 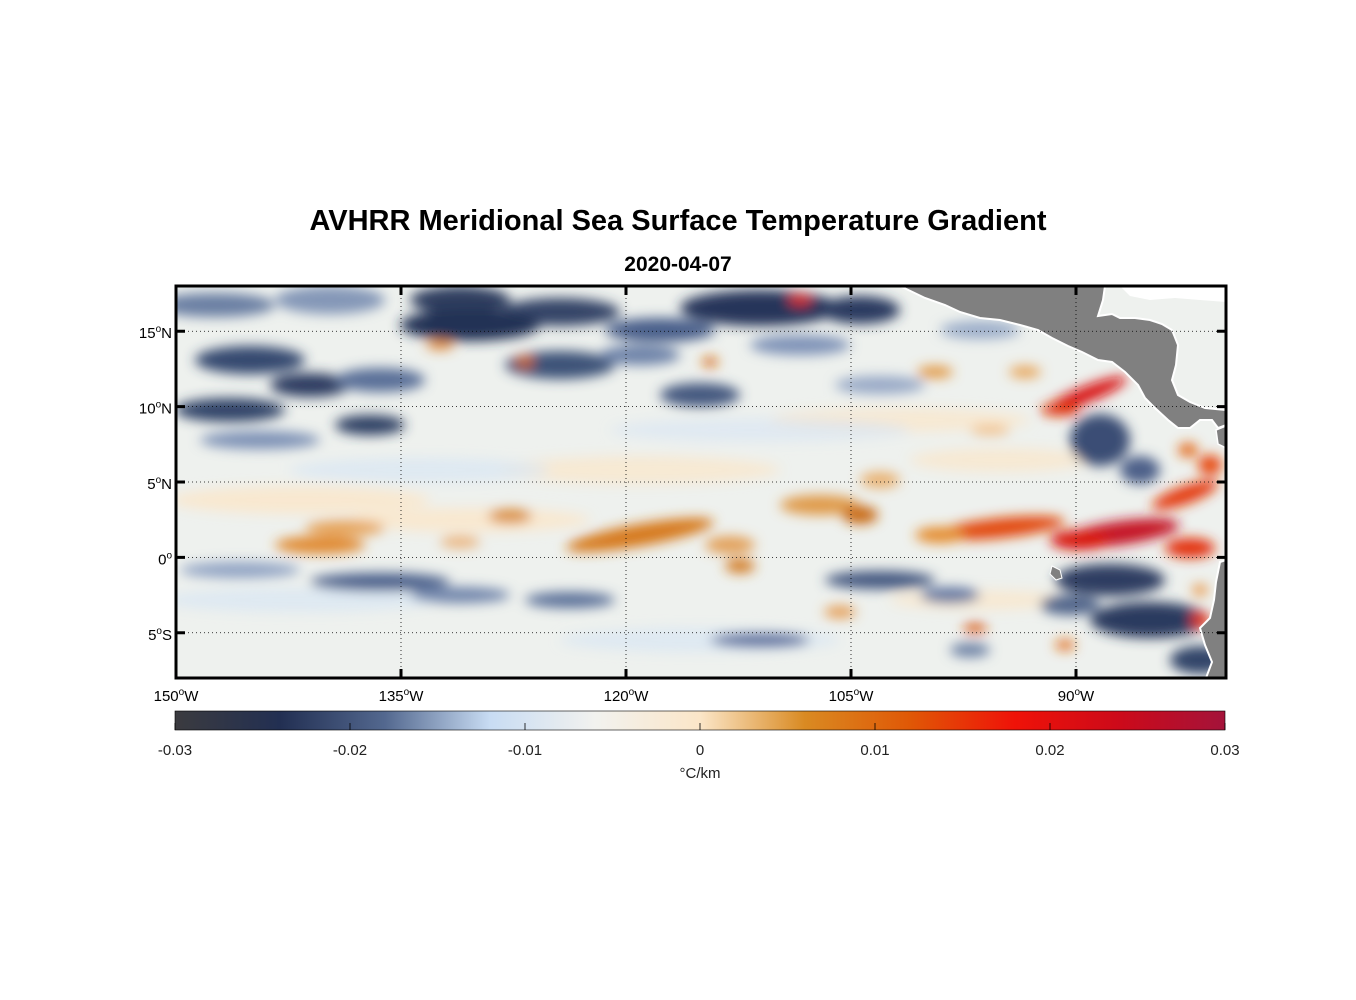 I want to click on x-tick-label: 120oW, so click(x=627, y=696).